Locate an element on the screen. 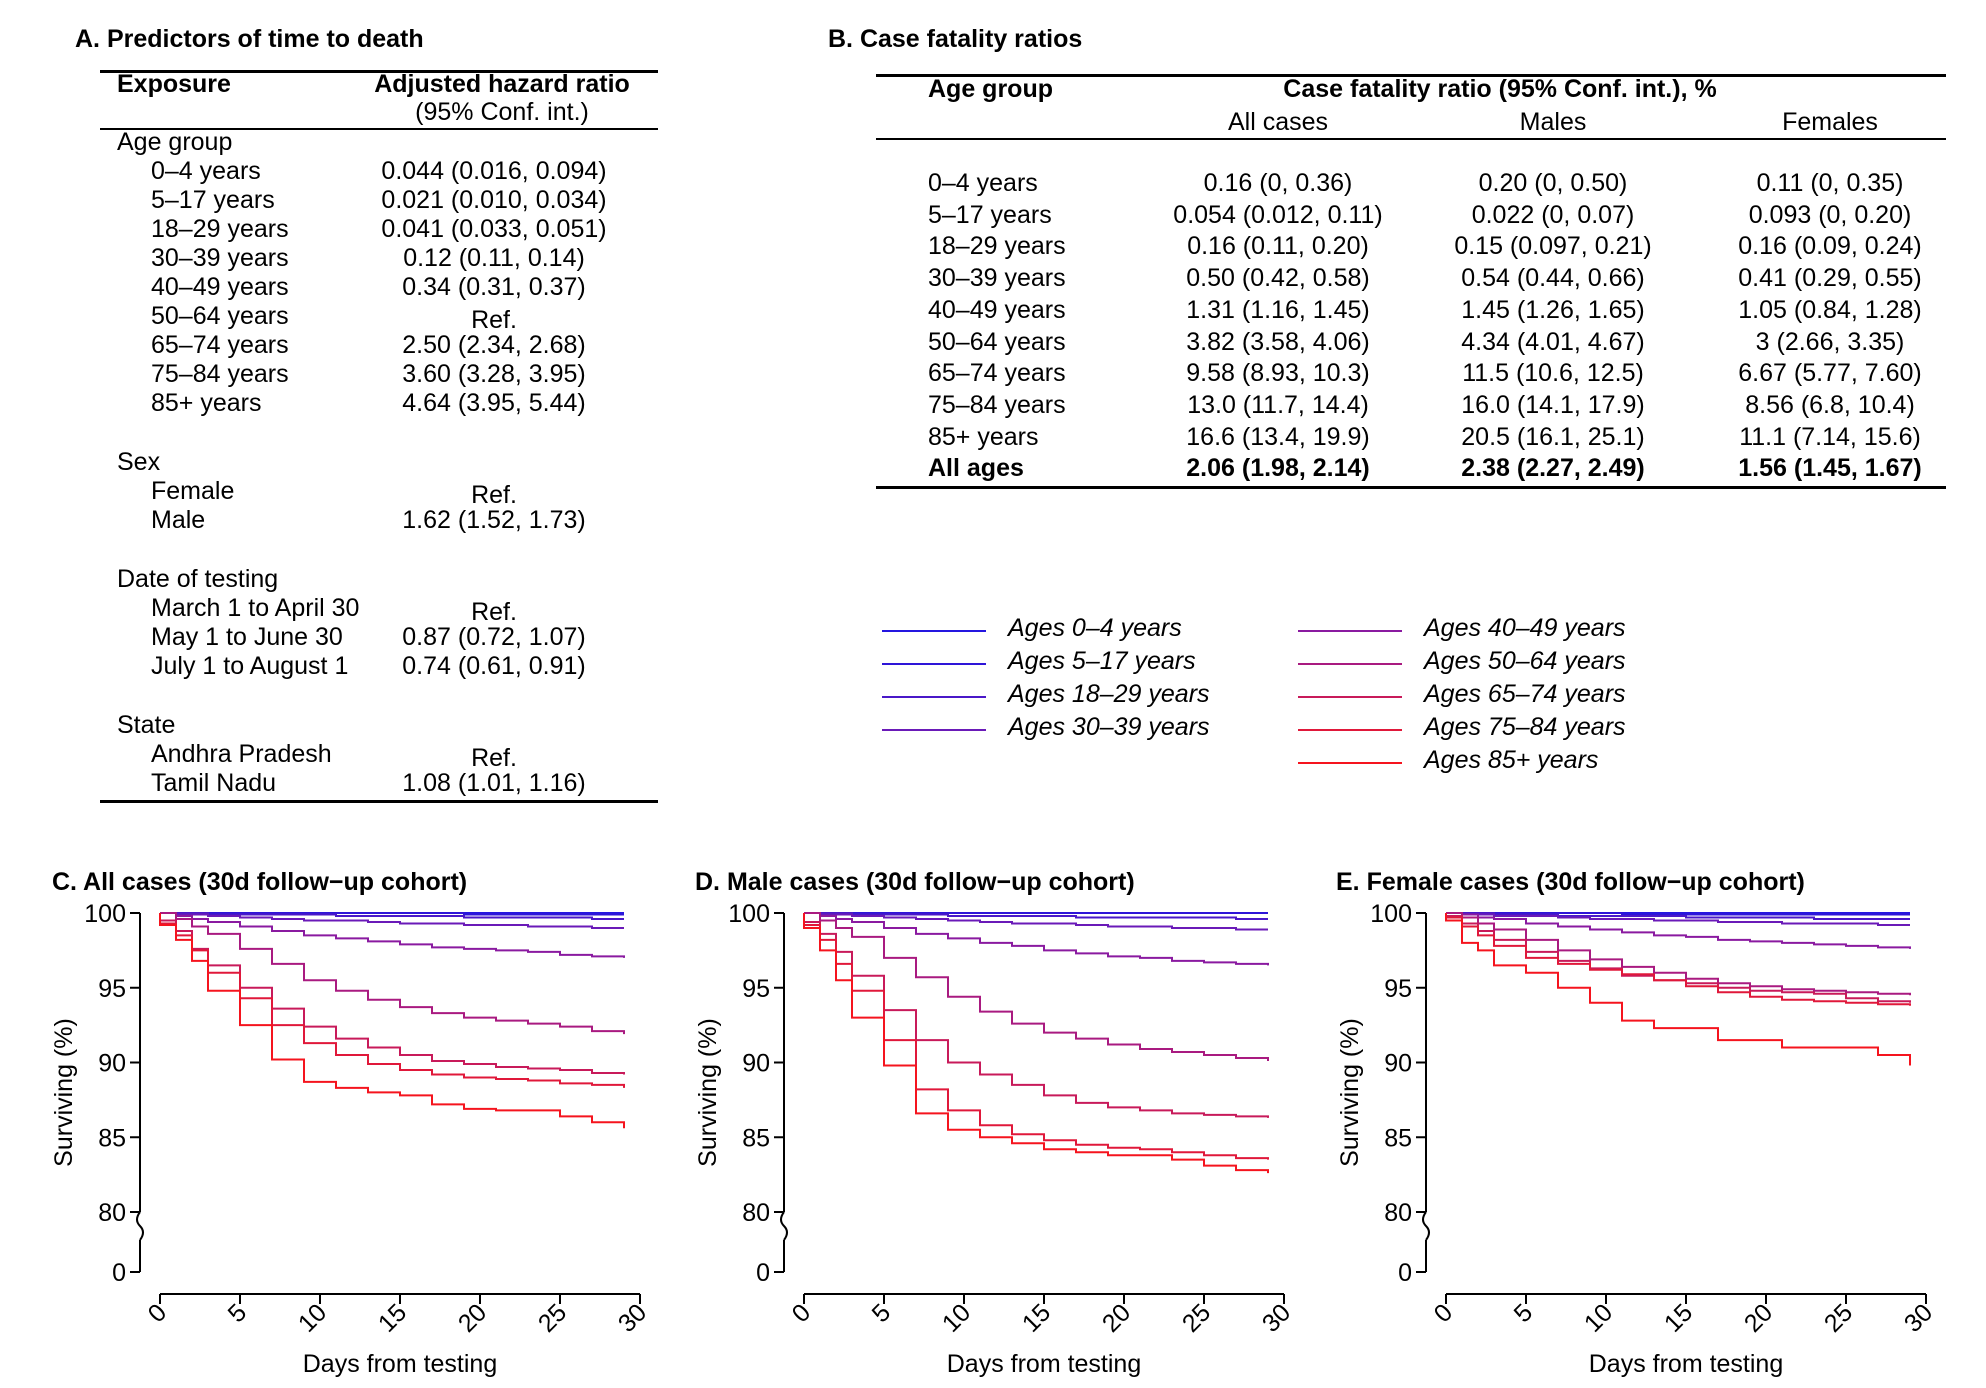 The height and width of the screenshot is (1388, 1986). row-label: 40–49 years is located at coordinates (220, 287).